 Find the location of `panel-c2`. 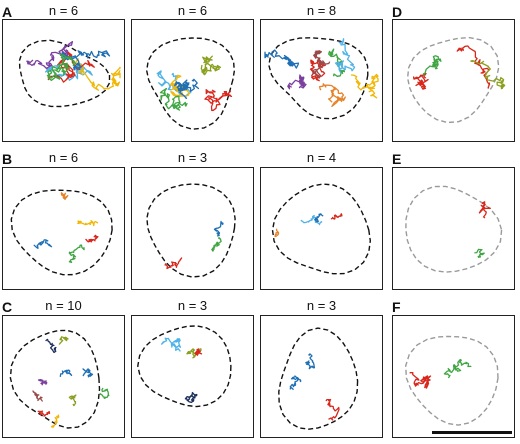

panel-c2 is located at coordinates (192, 376).